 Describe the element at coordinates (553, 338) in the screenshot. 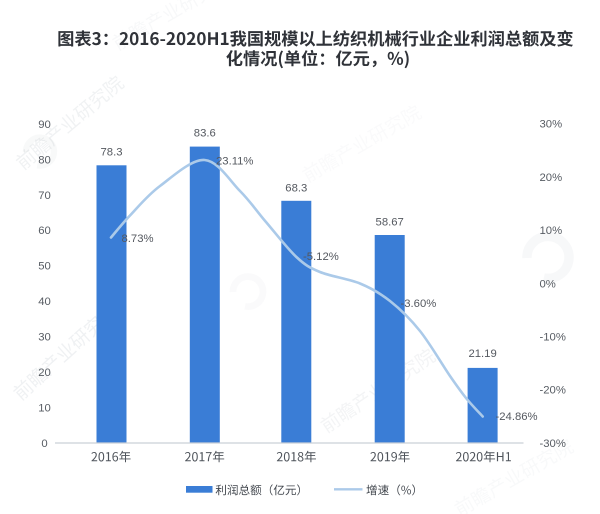

I see `svg-text: -10%` at that location.